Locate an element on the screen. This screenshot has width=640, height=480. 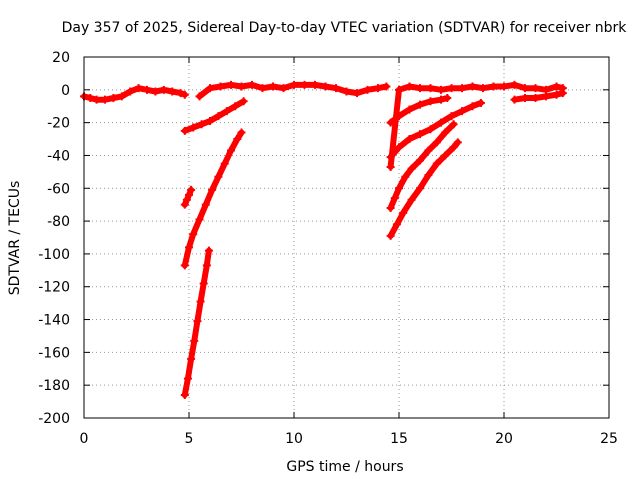
y-tick-label: -60 is located at coordinates (58, 189).